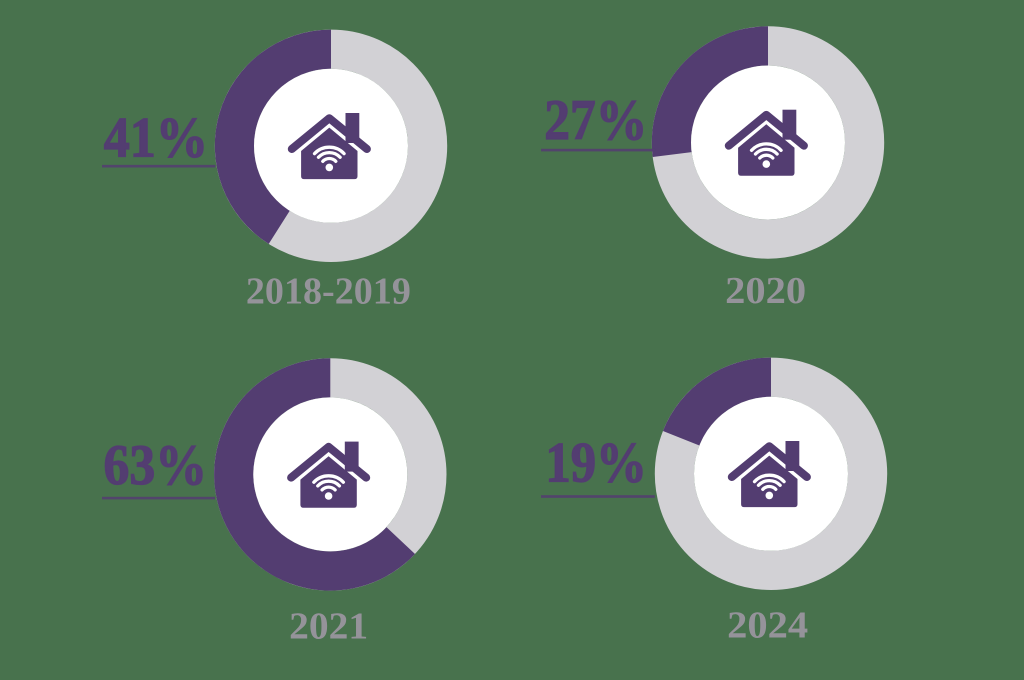 This screenshot has height=680, width=1024. Describe the element at coordinates (328, 627) in the screenshot. I see `svg-text: 2021` at that location.